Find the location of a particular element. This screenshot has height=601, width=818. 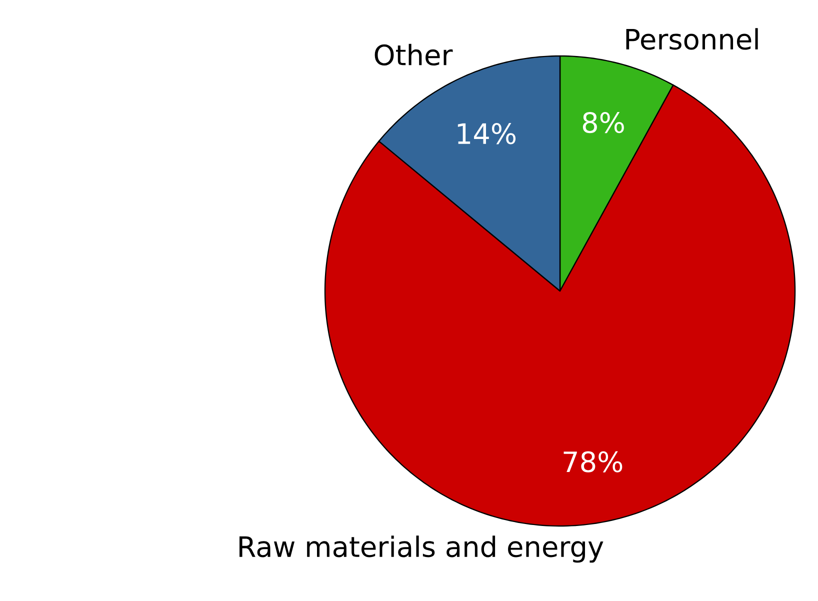

data-label: 8% is located at coordinates (603, 123).